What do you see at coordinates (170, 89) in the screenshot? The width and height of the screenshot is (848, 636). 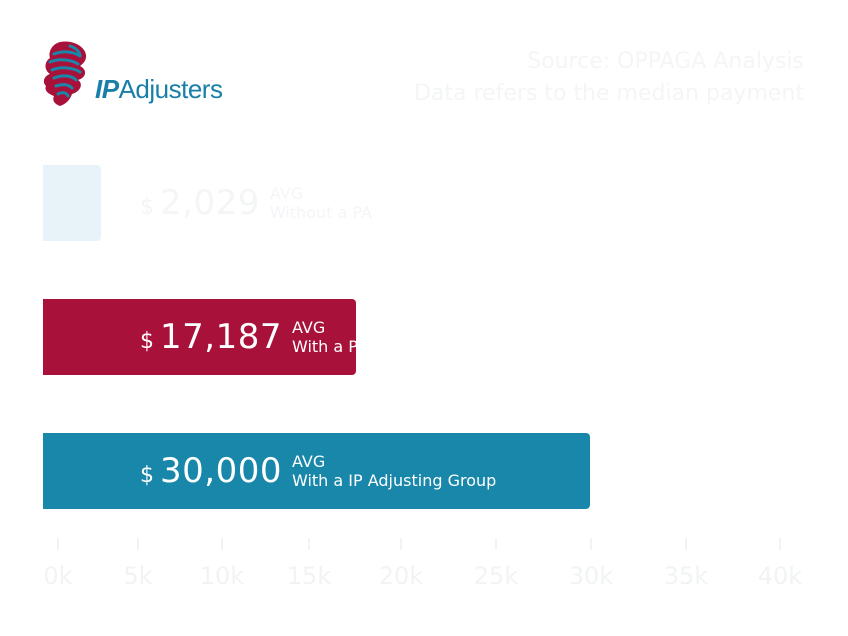 I see `logo-rest-text: Adjusters` at bounding box center [170, 89].